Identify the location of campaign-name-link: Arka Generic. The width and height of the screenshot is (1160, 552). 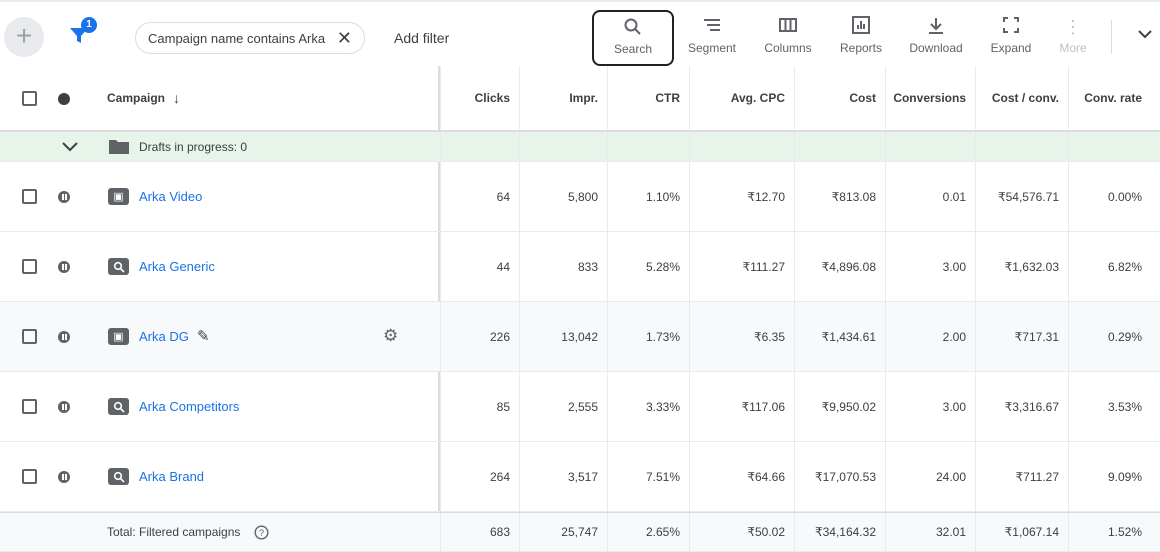
(177, 266).